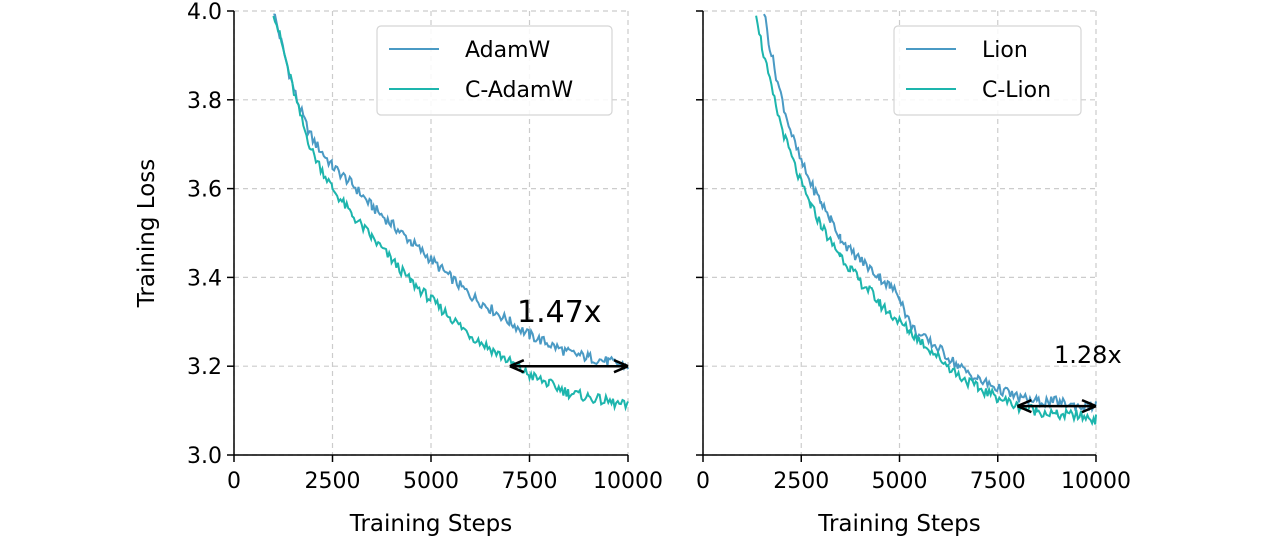  Describe the element at coordinates (204, 190) in the screenshot. I see `y-tick-label: 3.6` at that location.